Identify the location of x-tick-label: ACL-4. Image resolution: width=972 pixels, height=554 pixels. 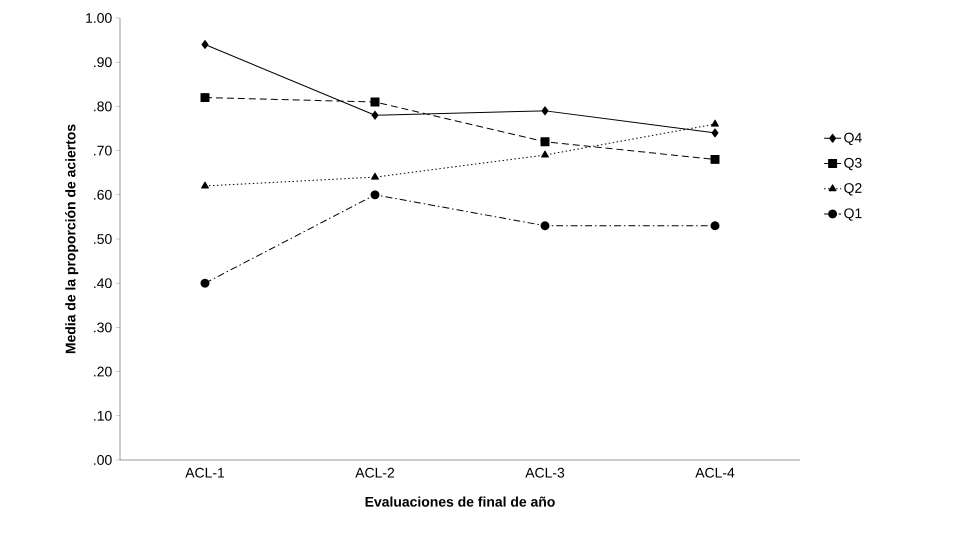
(714, 473).